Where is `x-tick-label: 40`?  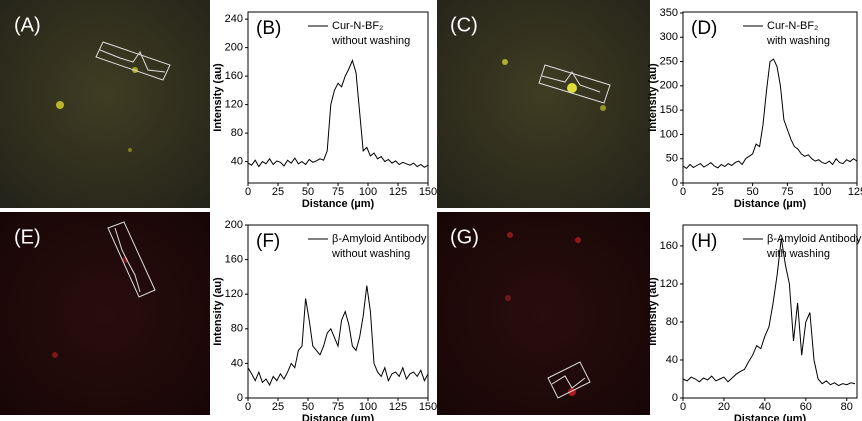 x-tick-label: 40 is located at coordinates (765, 407).